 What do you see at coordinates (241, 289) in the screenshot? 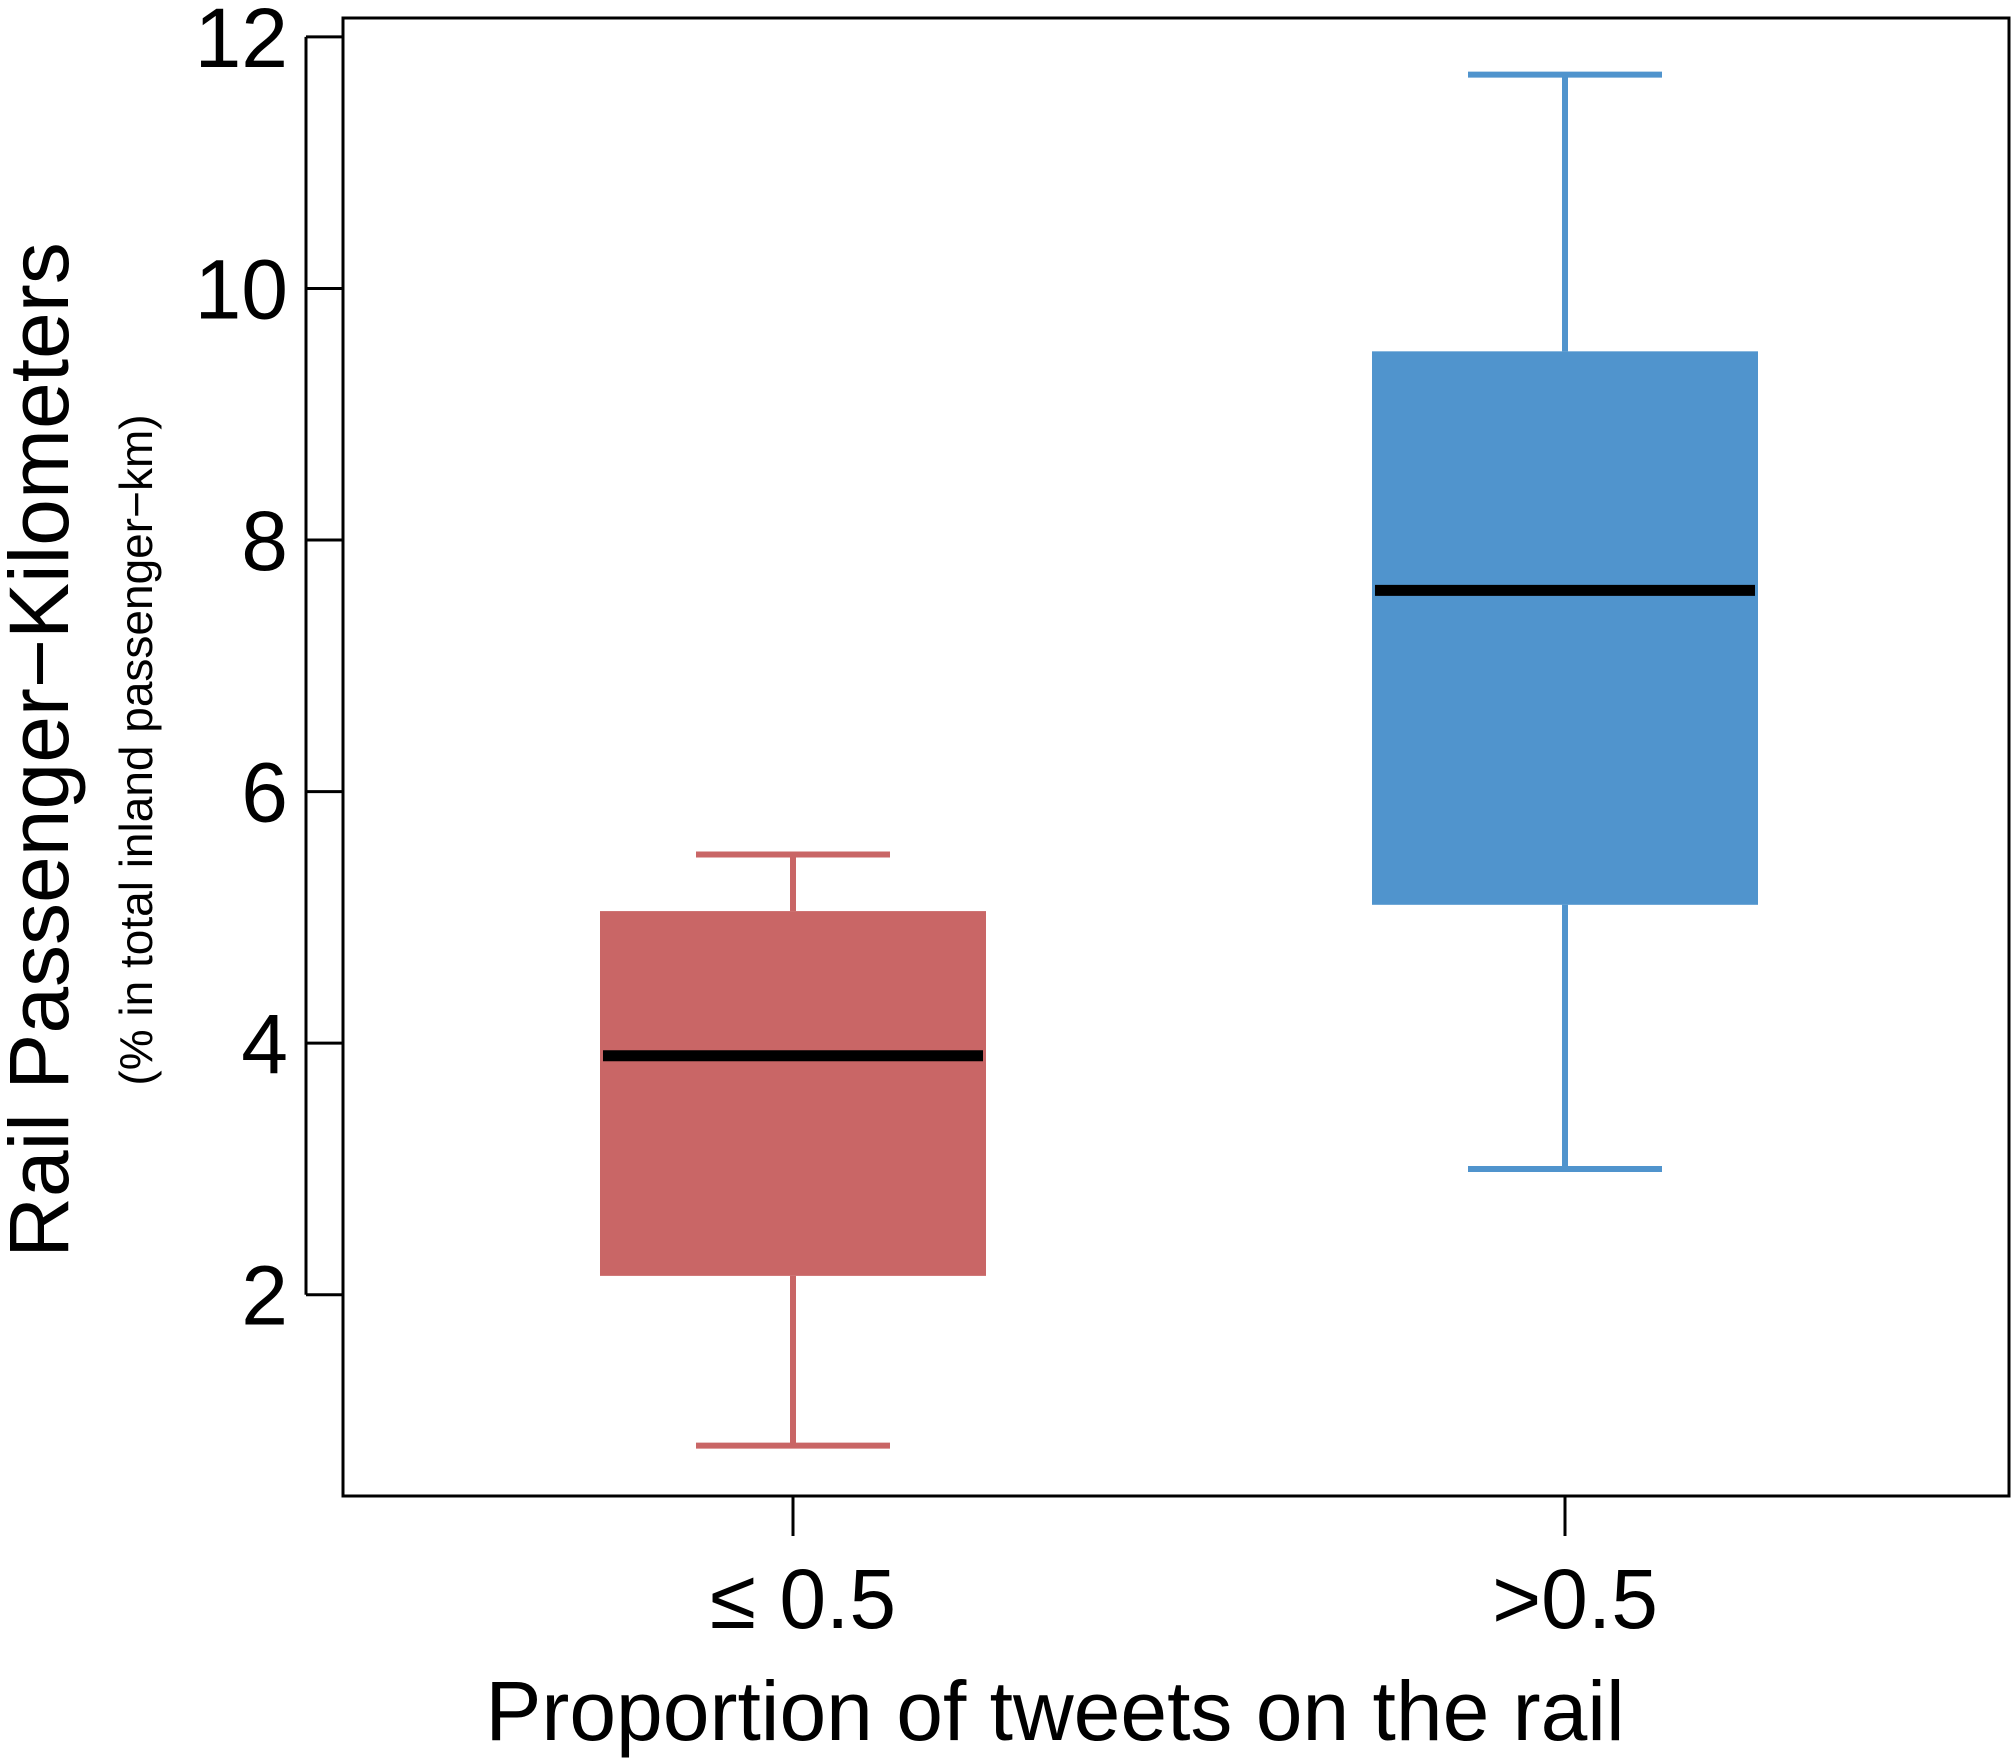
I see `y-tick-label: 10` at bounding box center [241, 289].